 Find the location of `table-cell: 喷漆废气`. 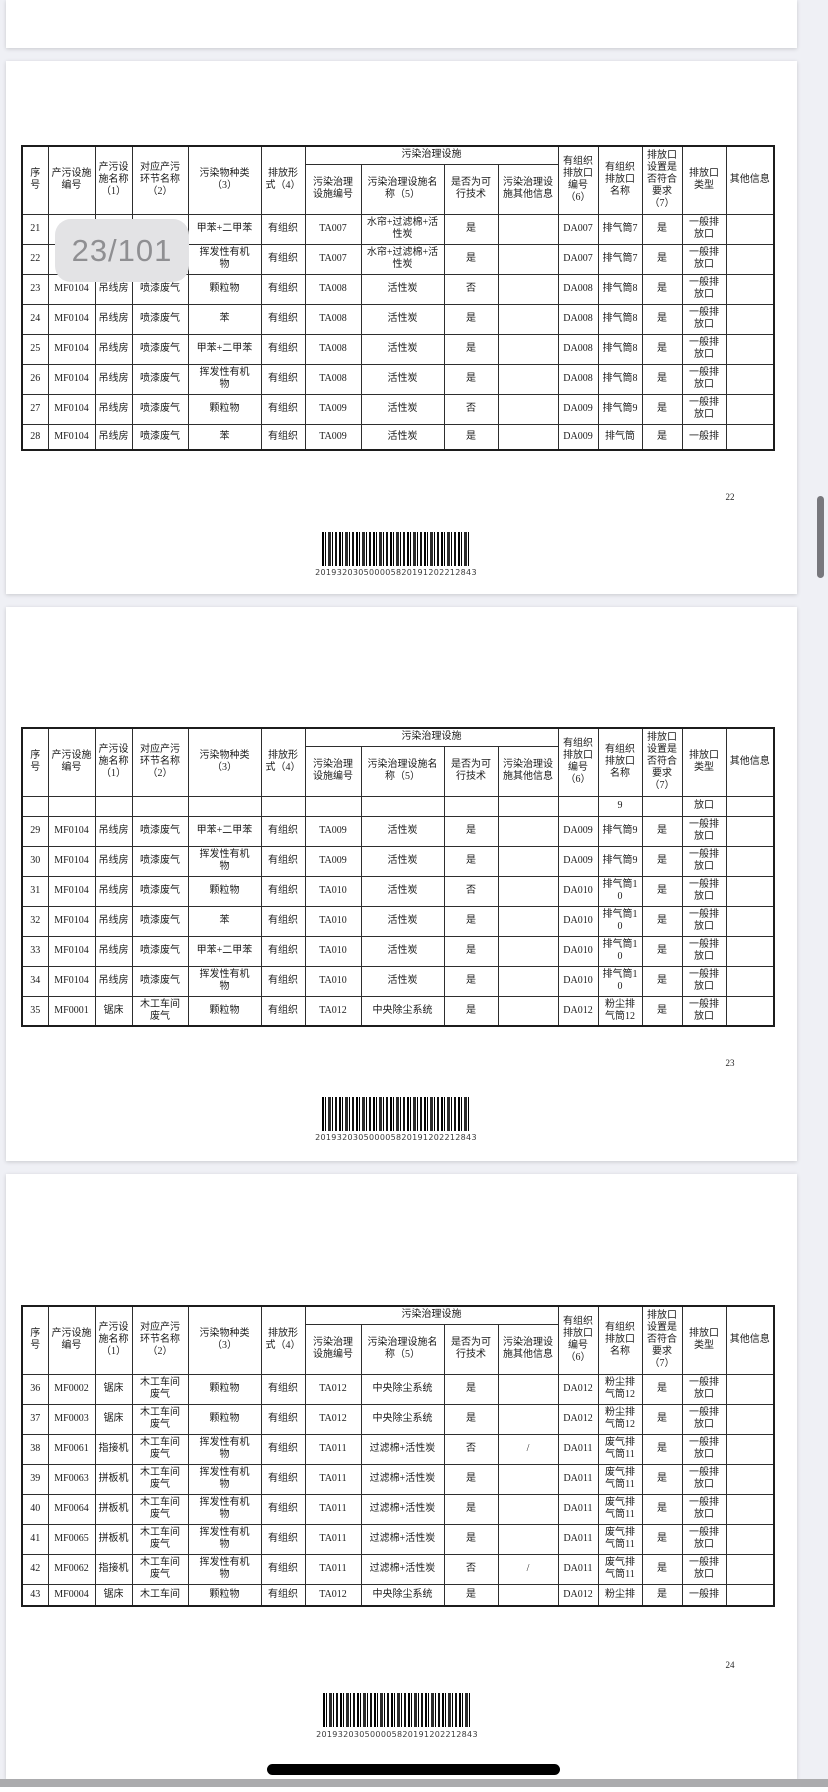

table-cell: 喷漆废气 is located at coordinates (160, 379).